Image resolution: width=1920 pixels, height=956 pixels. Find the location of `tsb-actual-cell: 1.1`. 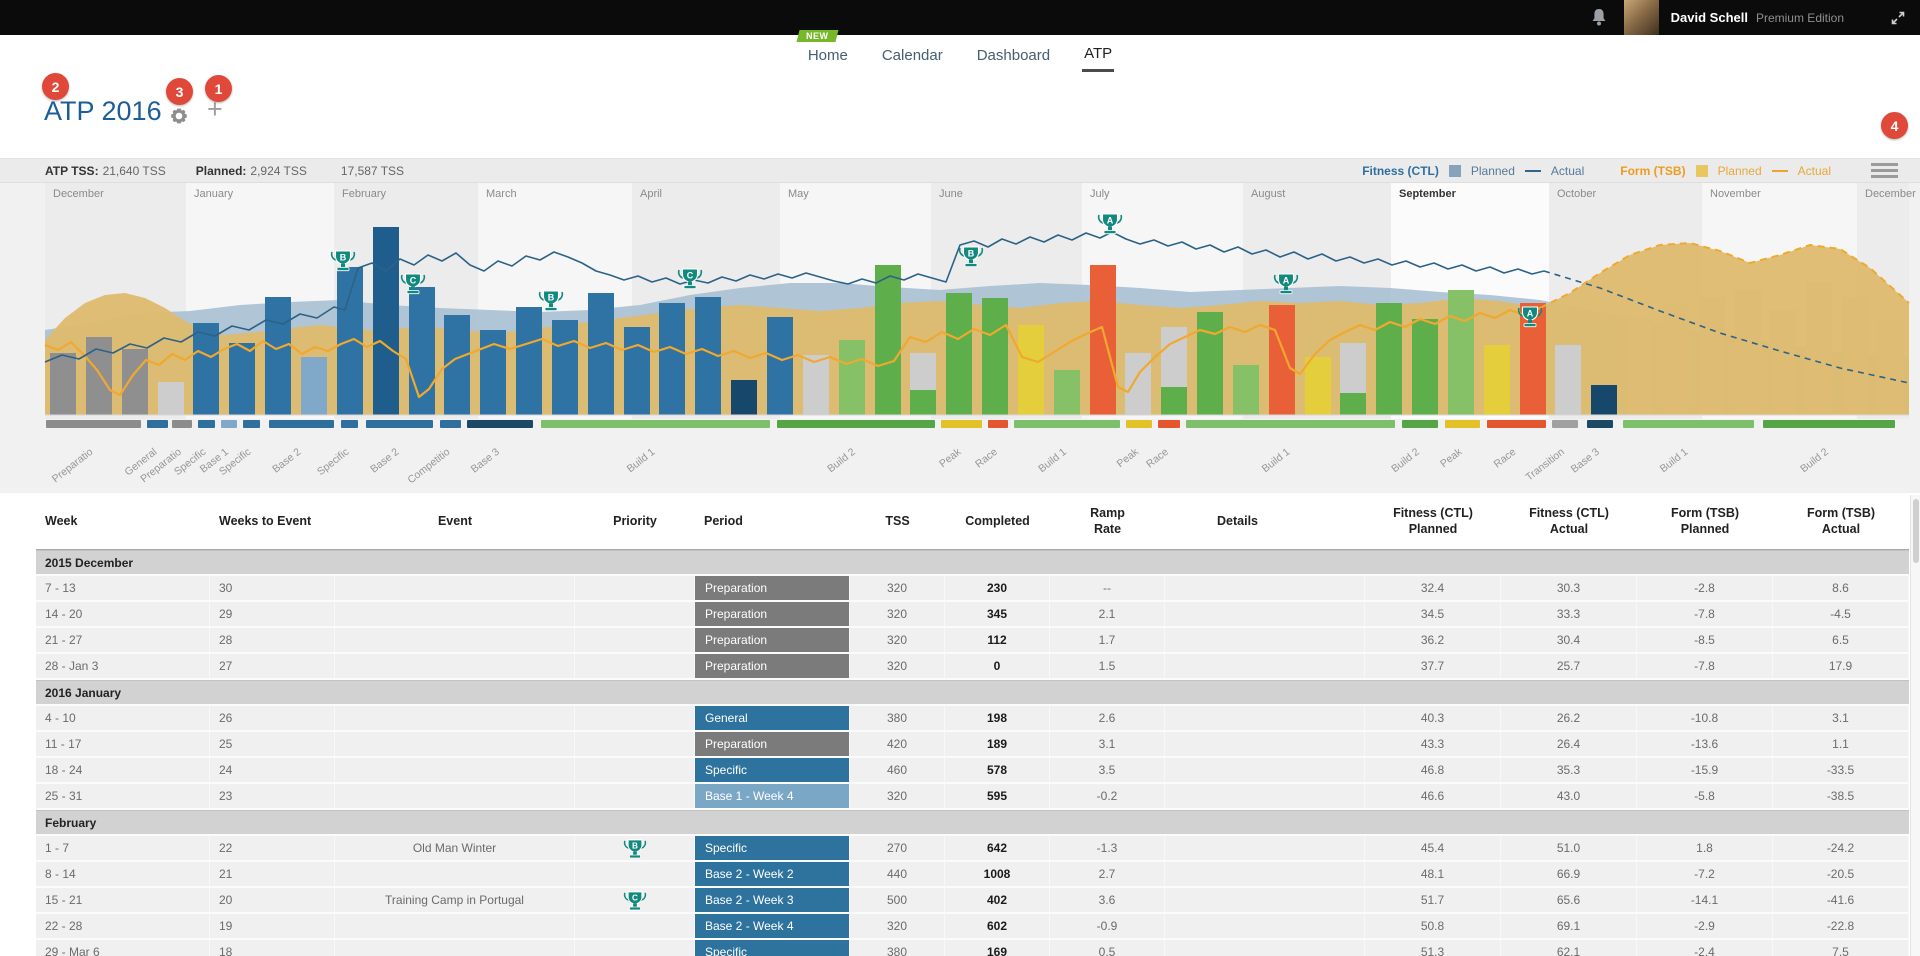

tsb-actual-cell: 1.1 is located at coordinates (1841, 744).